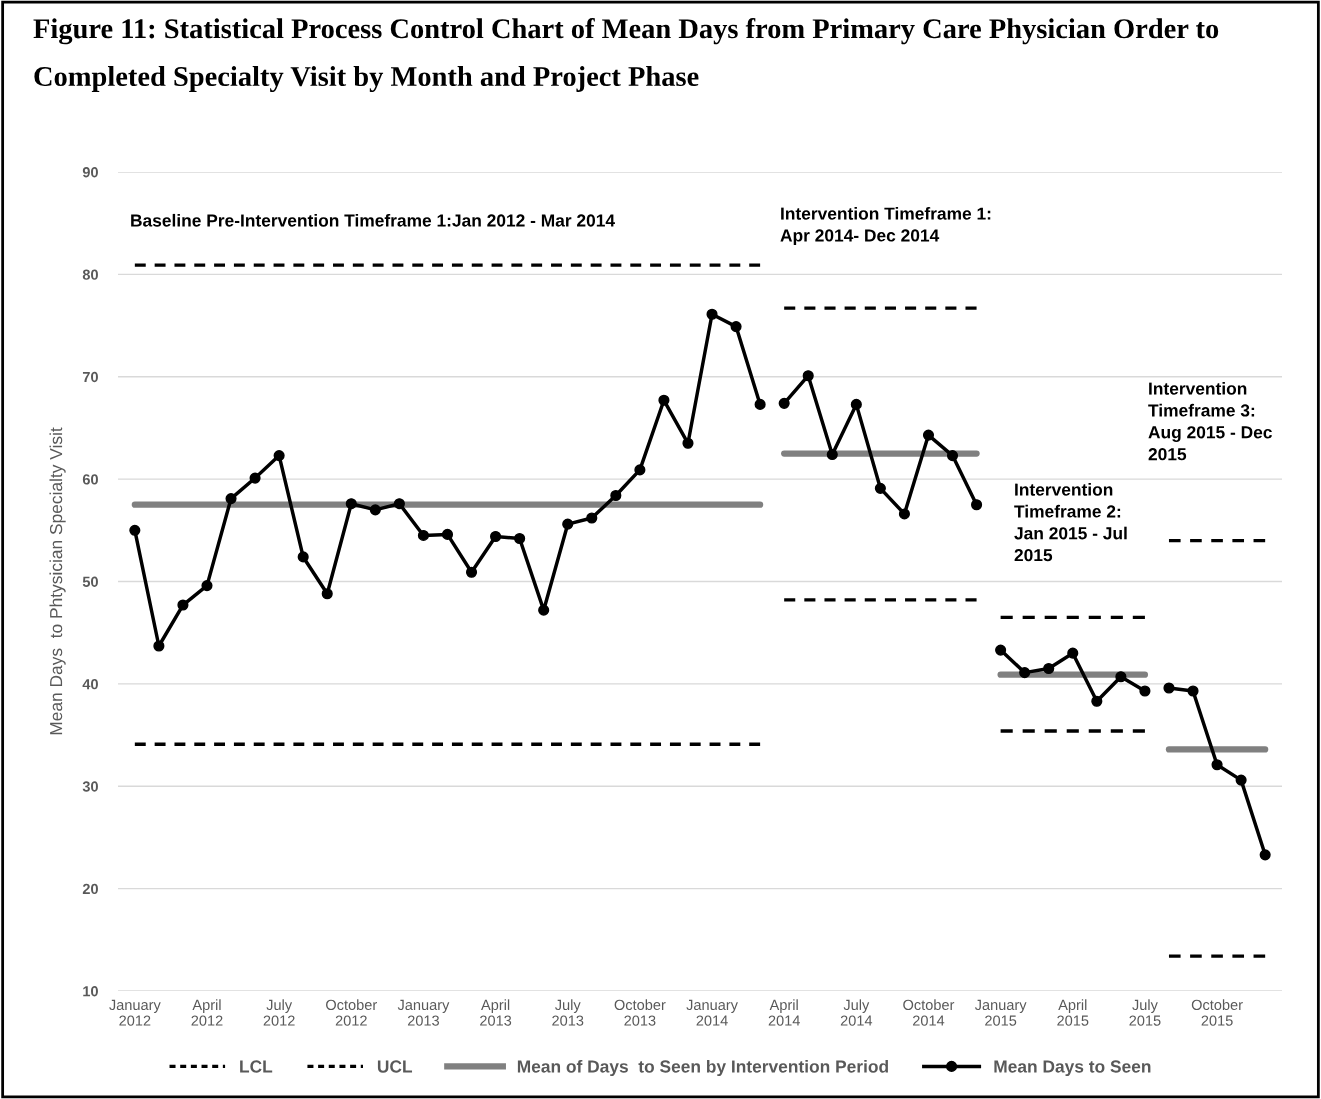  Describe the element at coordinates (90, 786) in the screenshot. I see `y-tick-label: 30` at that location.